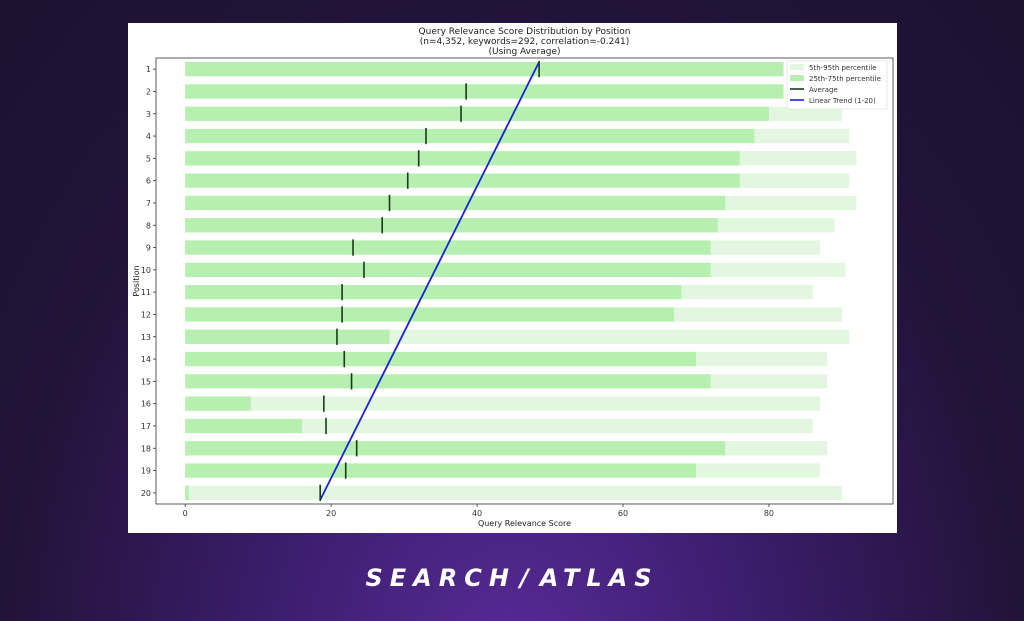  I want to click on brand-word-atlas: ATLAS, so click(599, 578).